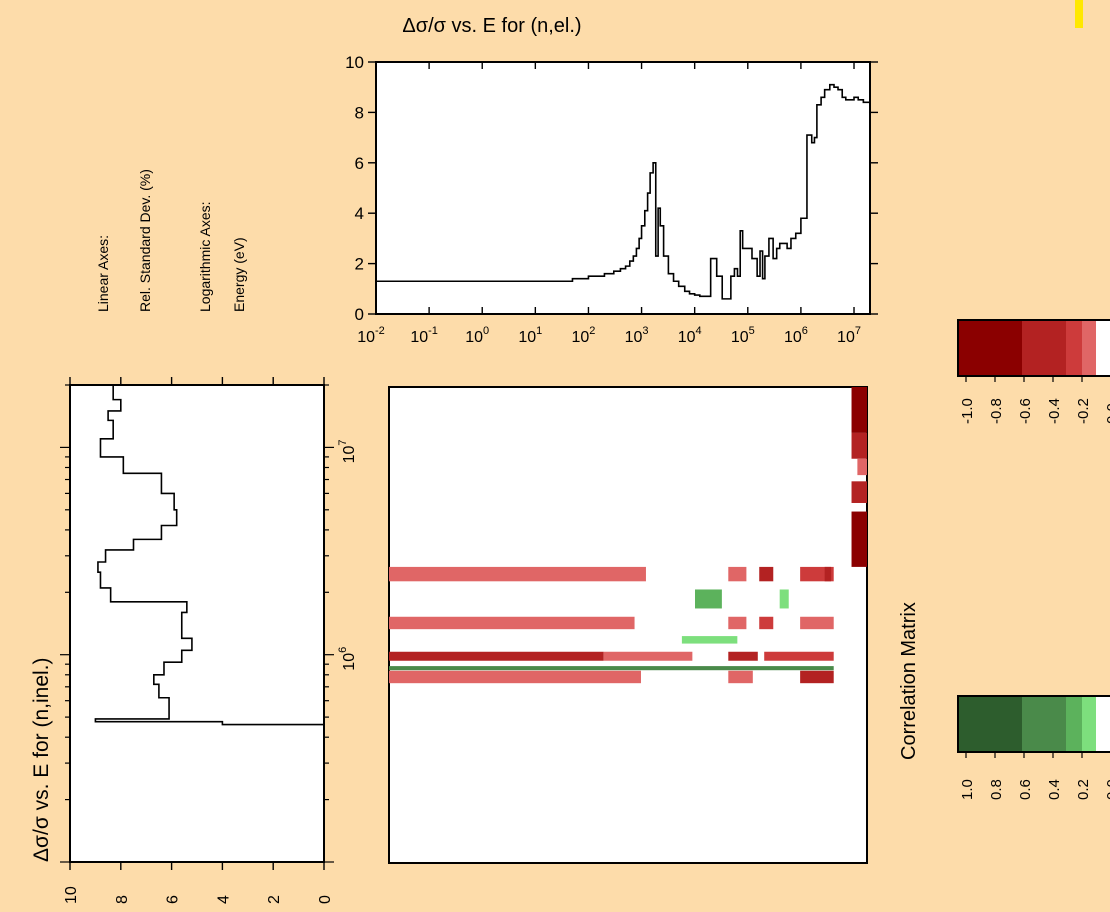 The image size is (1110, 912). Describe the element at coordinates (530, 335) in the screenshot. I see `top-x-tick-label: 10¹` at that location.